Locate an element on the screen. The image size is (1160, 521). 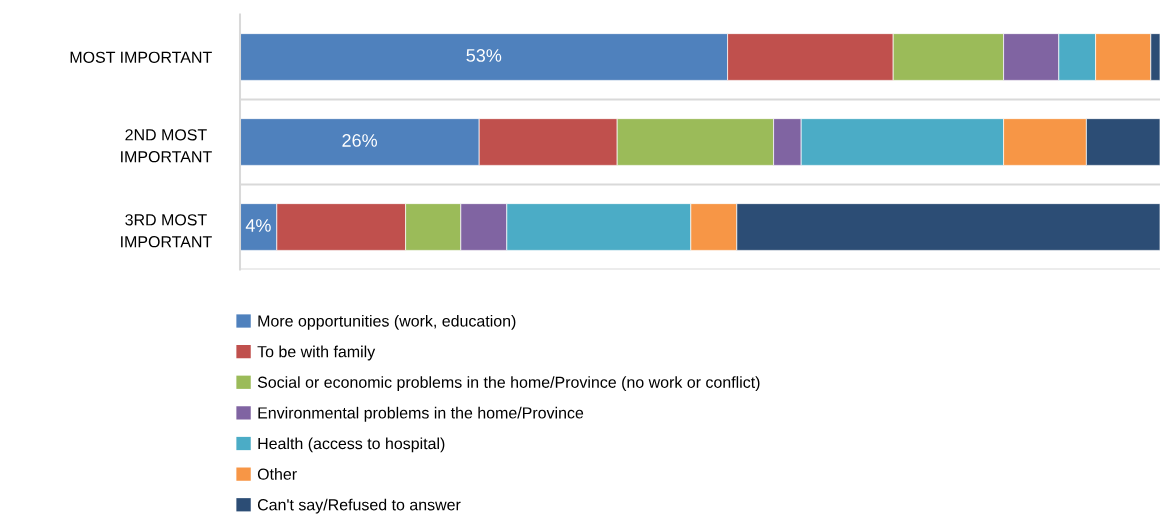
data-label: 53% is located at coordinates (484, 55).